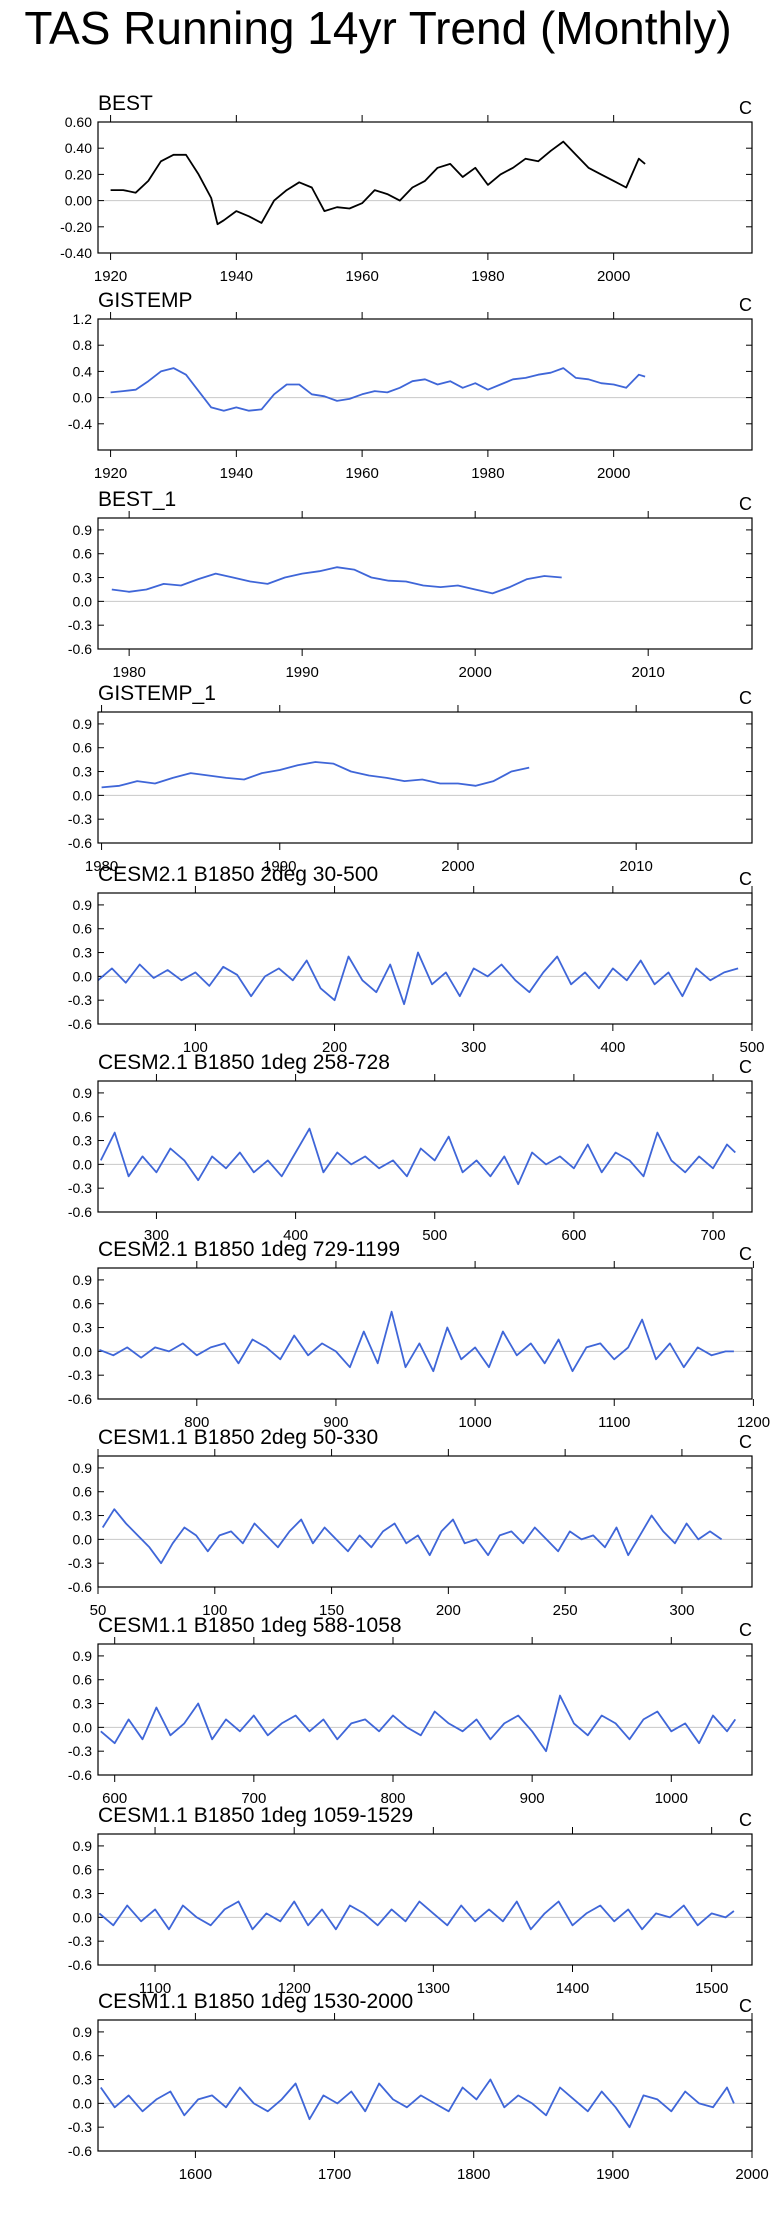 The image size is (783, 2221). Describe the element at coordinates (236, 473) in the screenshot. I see `x-tick-label: 1940` at that location.